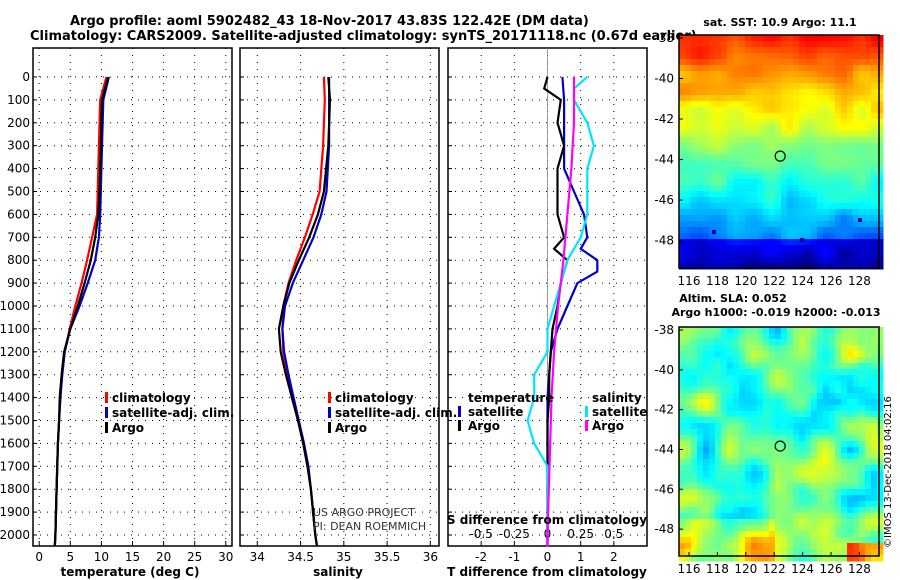 This screenshot has width=900, height=580. Describe the element at coordinates (481, 557) in the screenshot. I see `x-tick-label: -2` at that location.